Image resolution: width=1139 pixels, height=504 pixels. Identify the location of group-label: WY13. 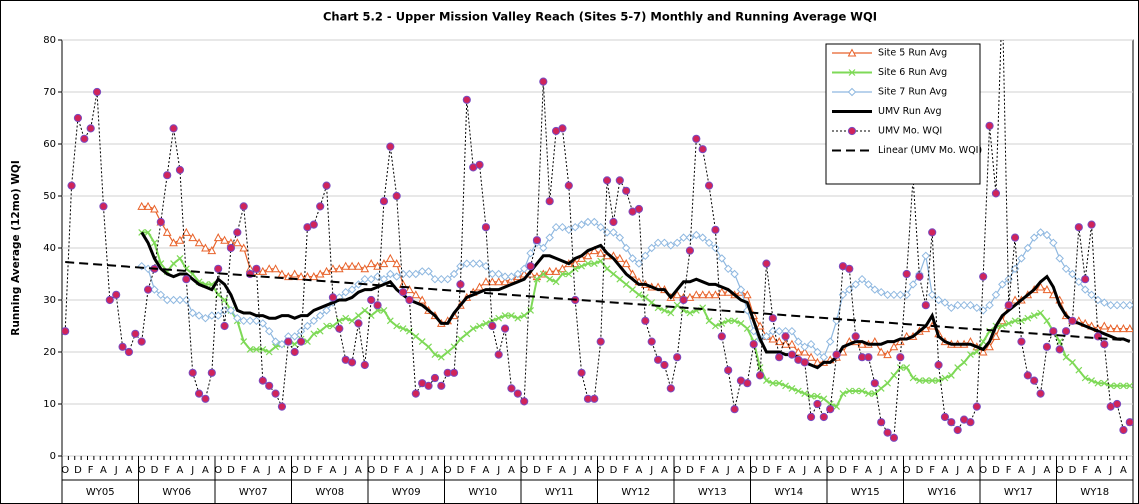
(712, 492).